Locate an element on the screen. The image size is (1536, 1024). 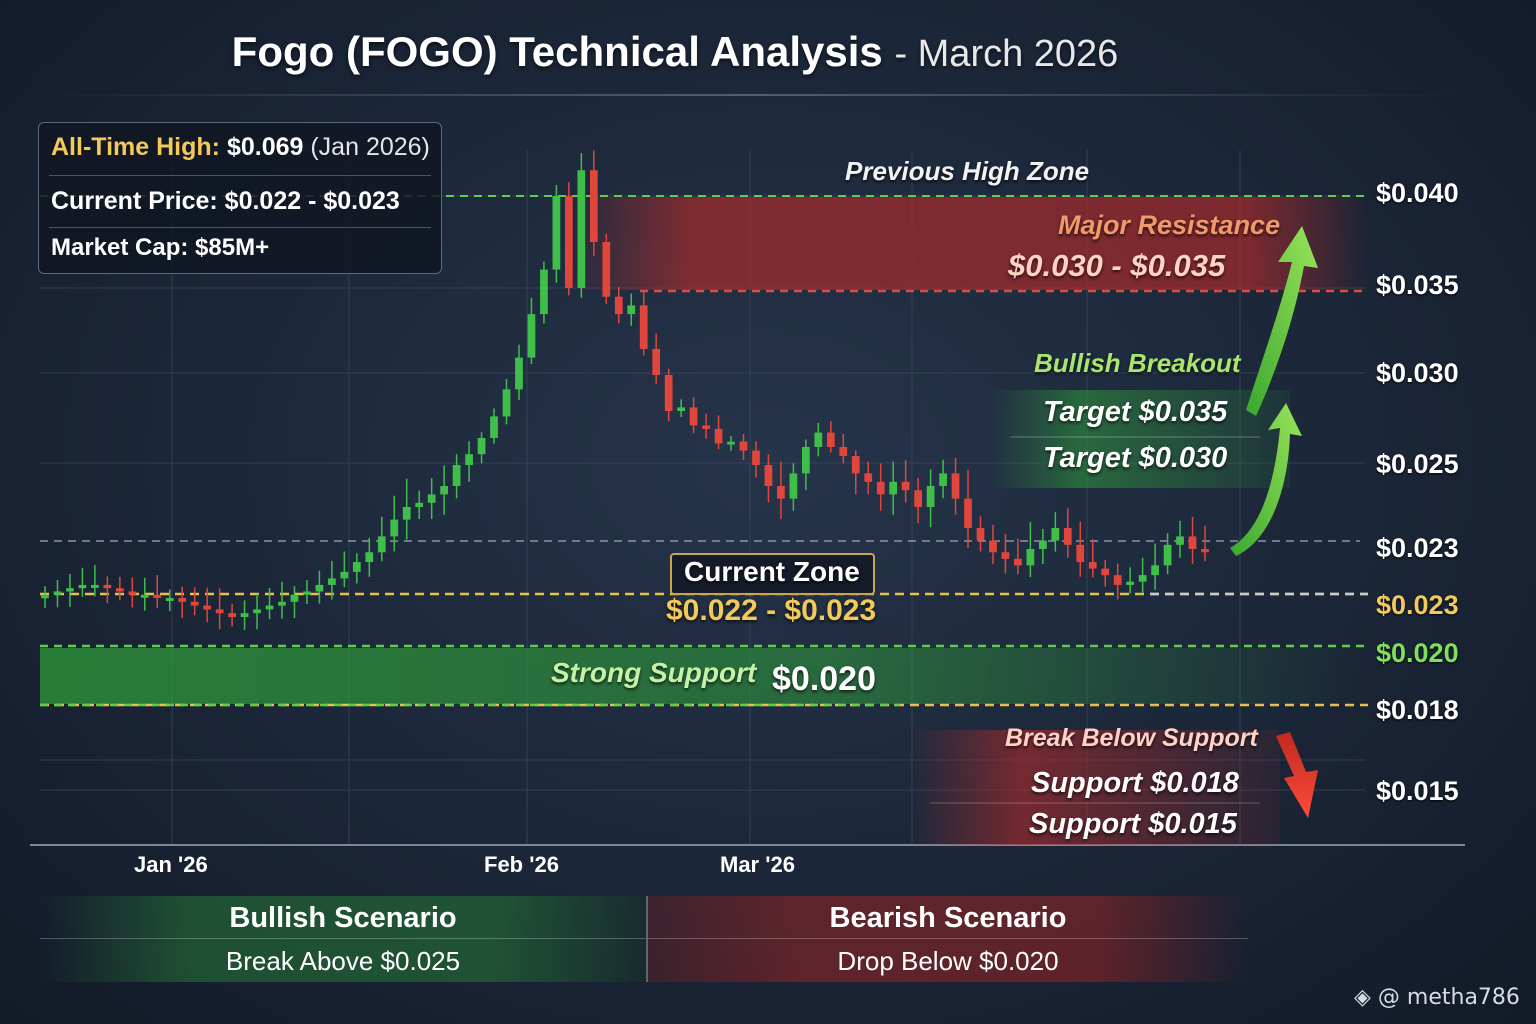
market-cap-row: Market Cap: $85M+ is located at coordinates (160, 248).